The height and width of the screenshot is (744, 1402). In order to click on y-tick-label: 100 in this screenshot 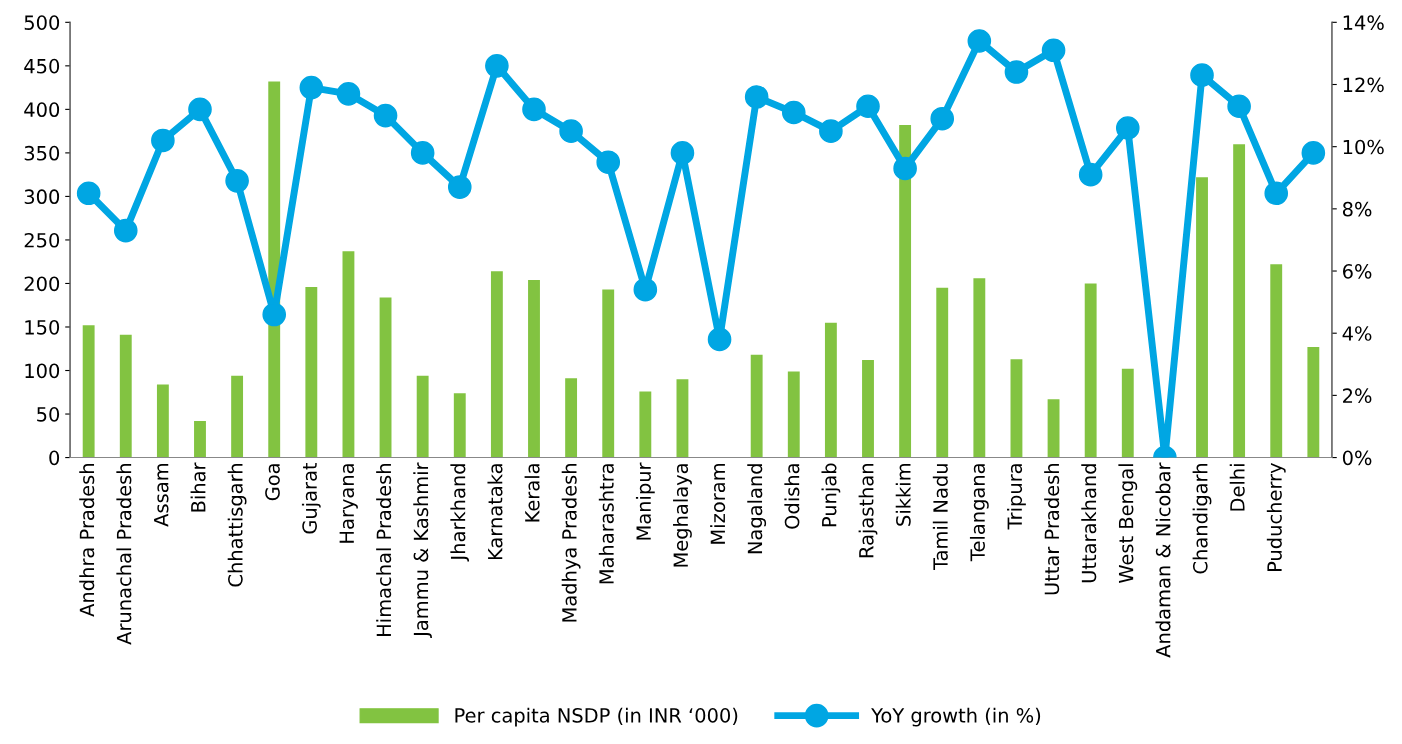, I will do `click(42, 371)`.